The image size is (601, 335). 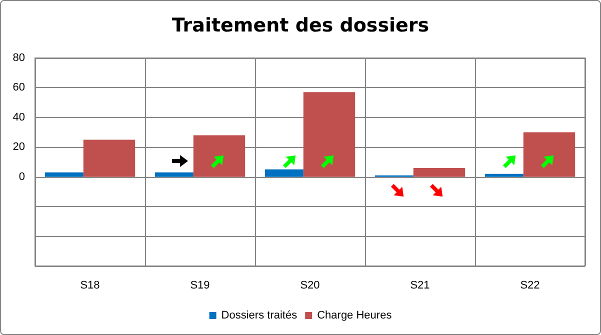 I want to click on x-tick-label: S22, so click(x=530, y=286).